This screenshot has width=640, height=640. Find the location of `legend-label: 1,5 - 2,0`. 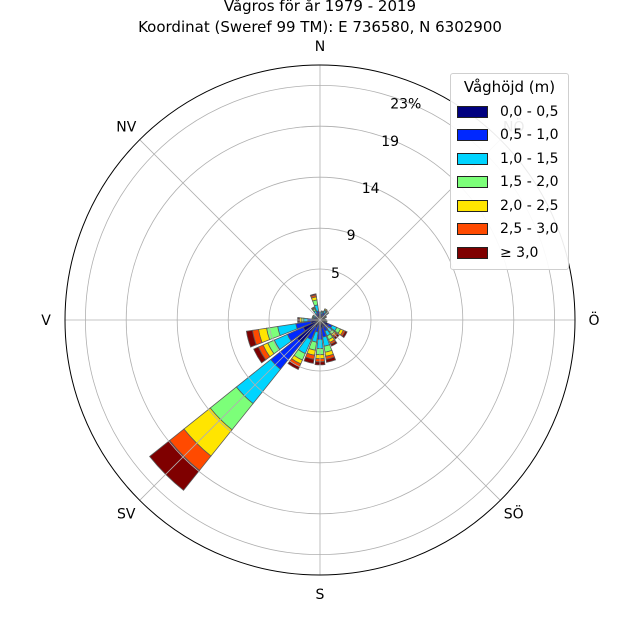

legend-label: 1,5 - 2,0 is located at coordinates (529, 182).